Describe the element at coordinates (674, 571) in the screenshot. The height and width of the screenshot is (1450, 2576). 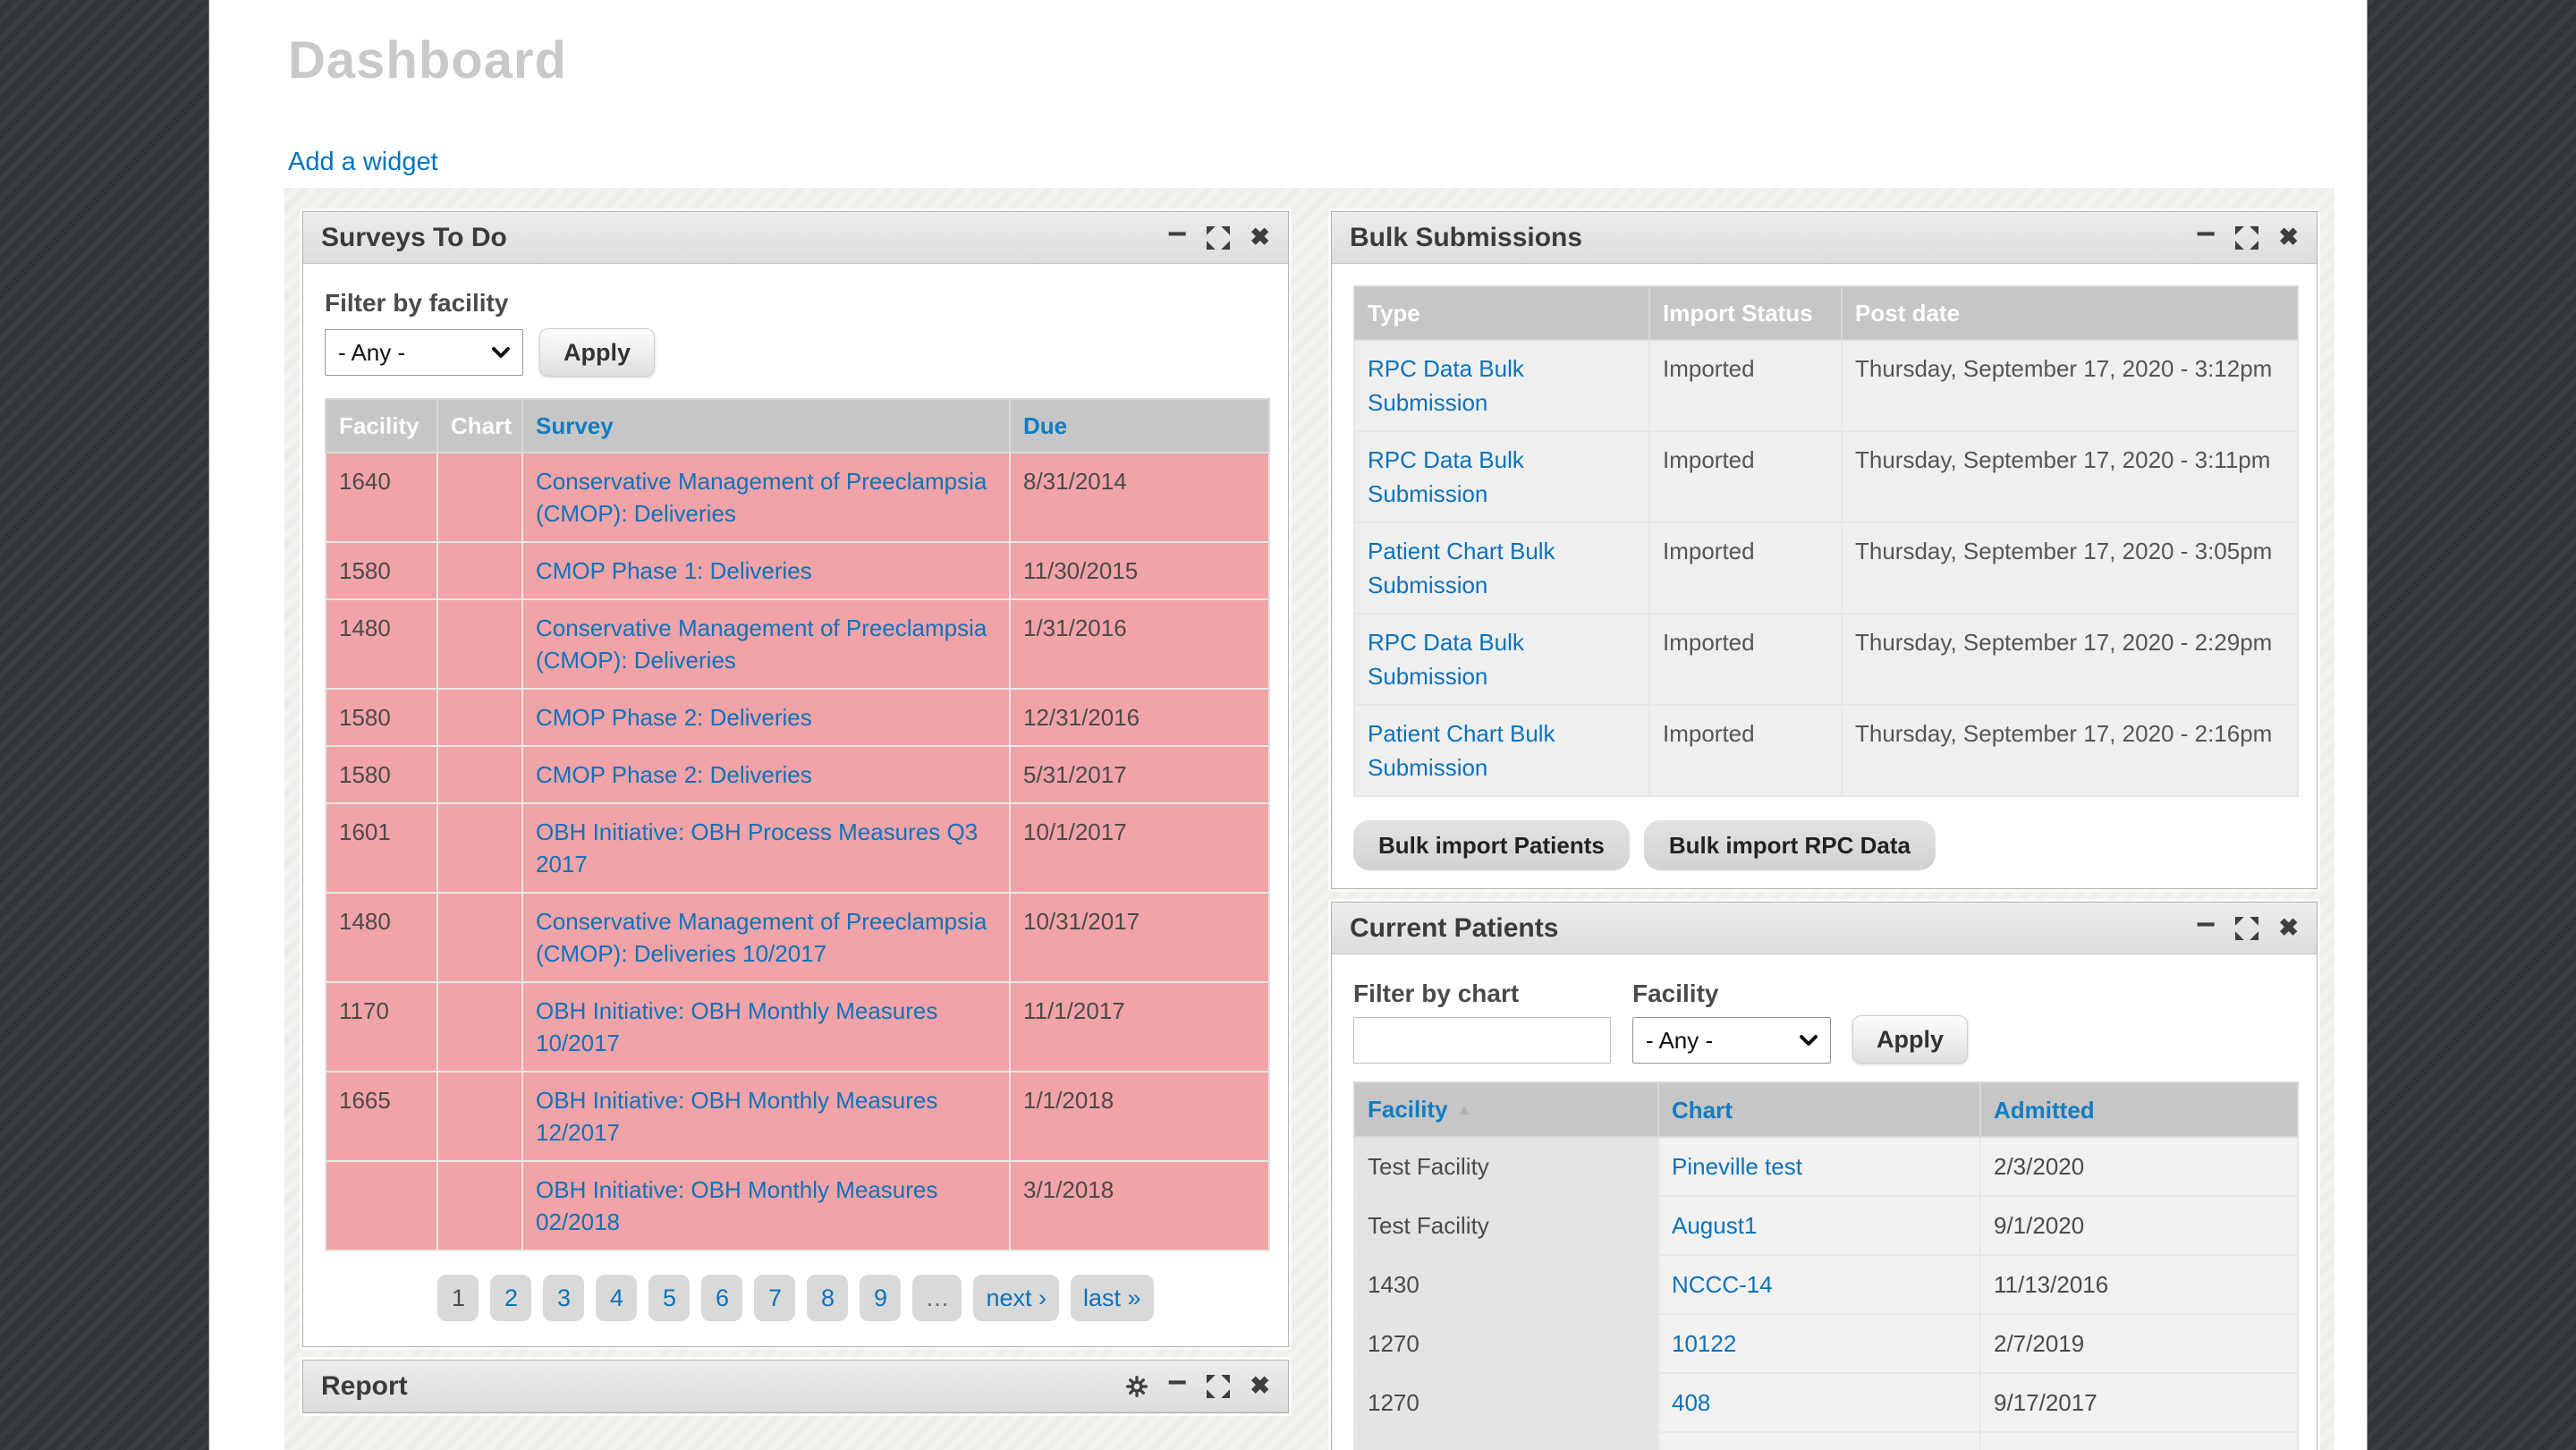
I see `survey-link: CMOP Phase 1: Deliveries` at that location.